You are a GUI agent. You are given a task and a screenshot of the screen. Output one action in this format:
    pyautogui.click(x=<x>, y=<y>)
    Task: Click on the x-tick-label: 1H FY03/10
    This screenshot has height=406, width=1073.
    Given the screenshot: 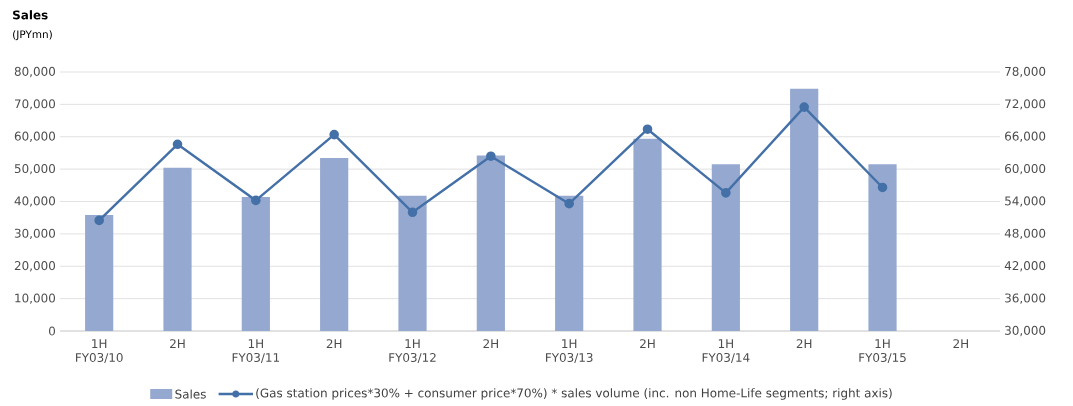 What is the action you would take?
    pyautogui.click(x=99, y=351)
    